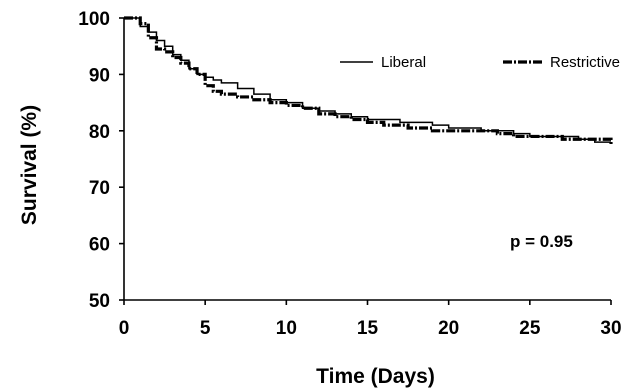 This screenshot has height=389, width=642. What do you see at coordinates (94, 19) in the screenshot?
I see `y-tick-label: 100` at bounding box center [94, 19].